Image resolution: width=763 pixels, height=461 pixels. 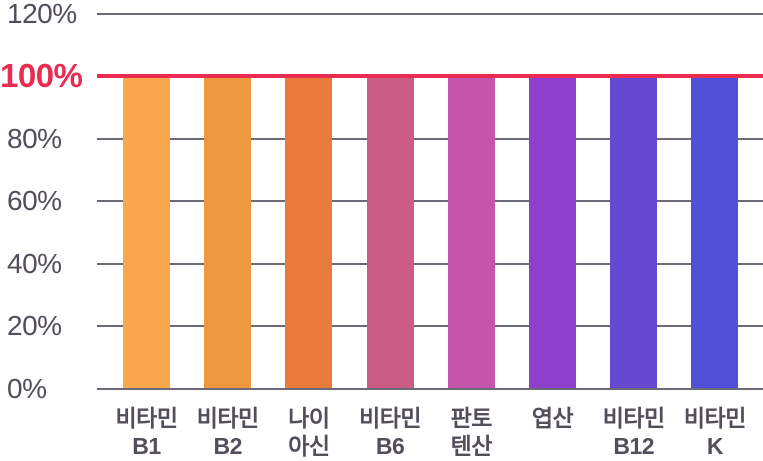 I want to click on bar-7-비타민B12, so click(x=634, y=232).